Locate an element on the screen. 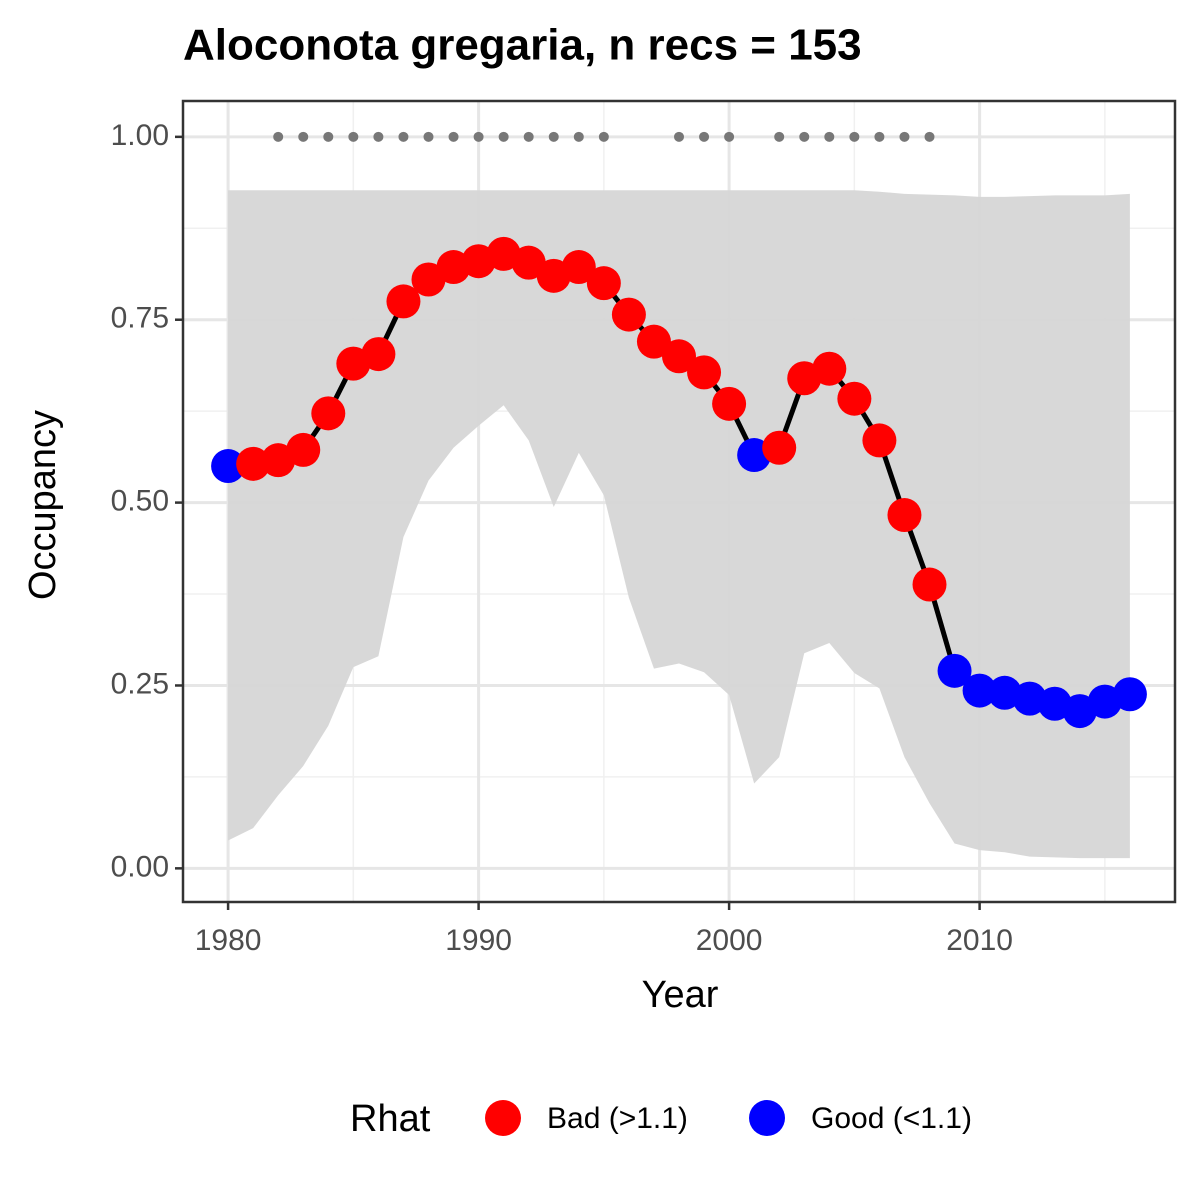 The width and height of the screenshot is (1200, 1200). y-tick-label: 1.00 is located at coordinates (140, 135).